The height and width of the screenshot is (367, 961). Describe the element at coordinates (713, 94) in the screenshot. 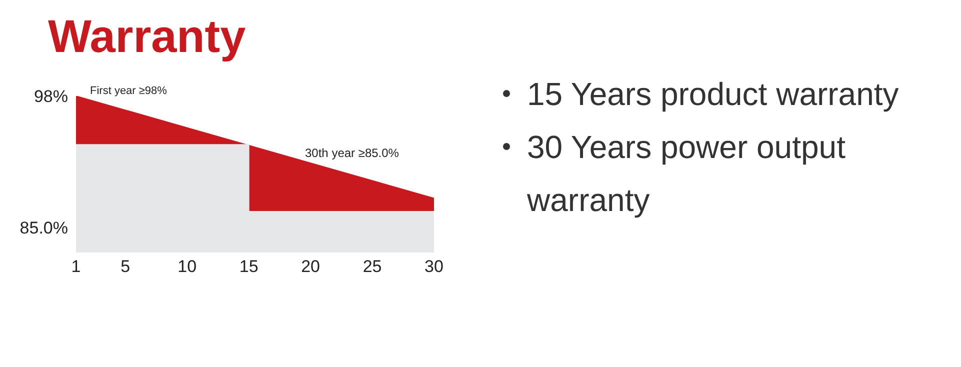

I see `text: 15 Years product warranty` at that location.